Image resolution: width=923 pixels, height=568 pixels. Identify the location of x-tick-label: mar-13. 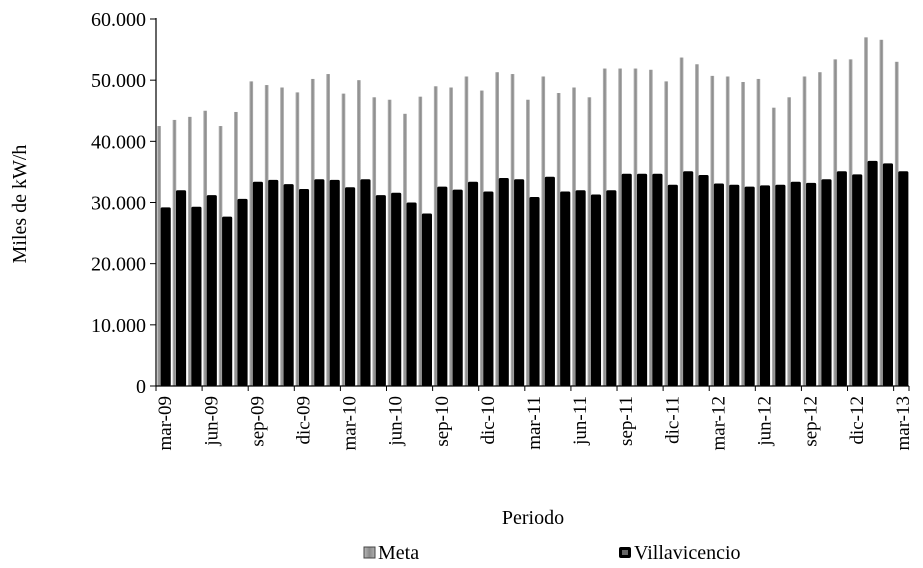
(903, 423).